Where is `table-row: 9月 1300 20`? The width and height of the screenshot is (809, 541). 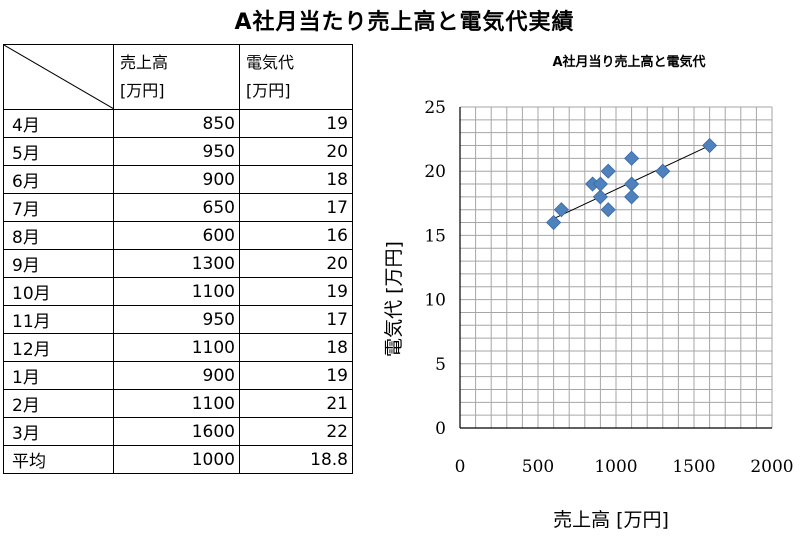
table-row: 9月 1300 20 is located at coordinates (178, 263).